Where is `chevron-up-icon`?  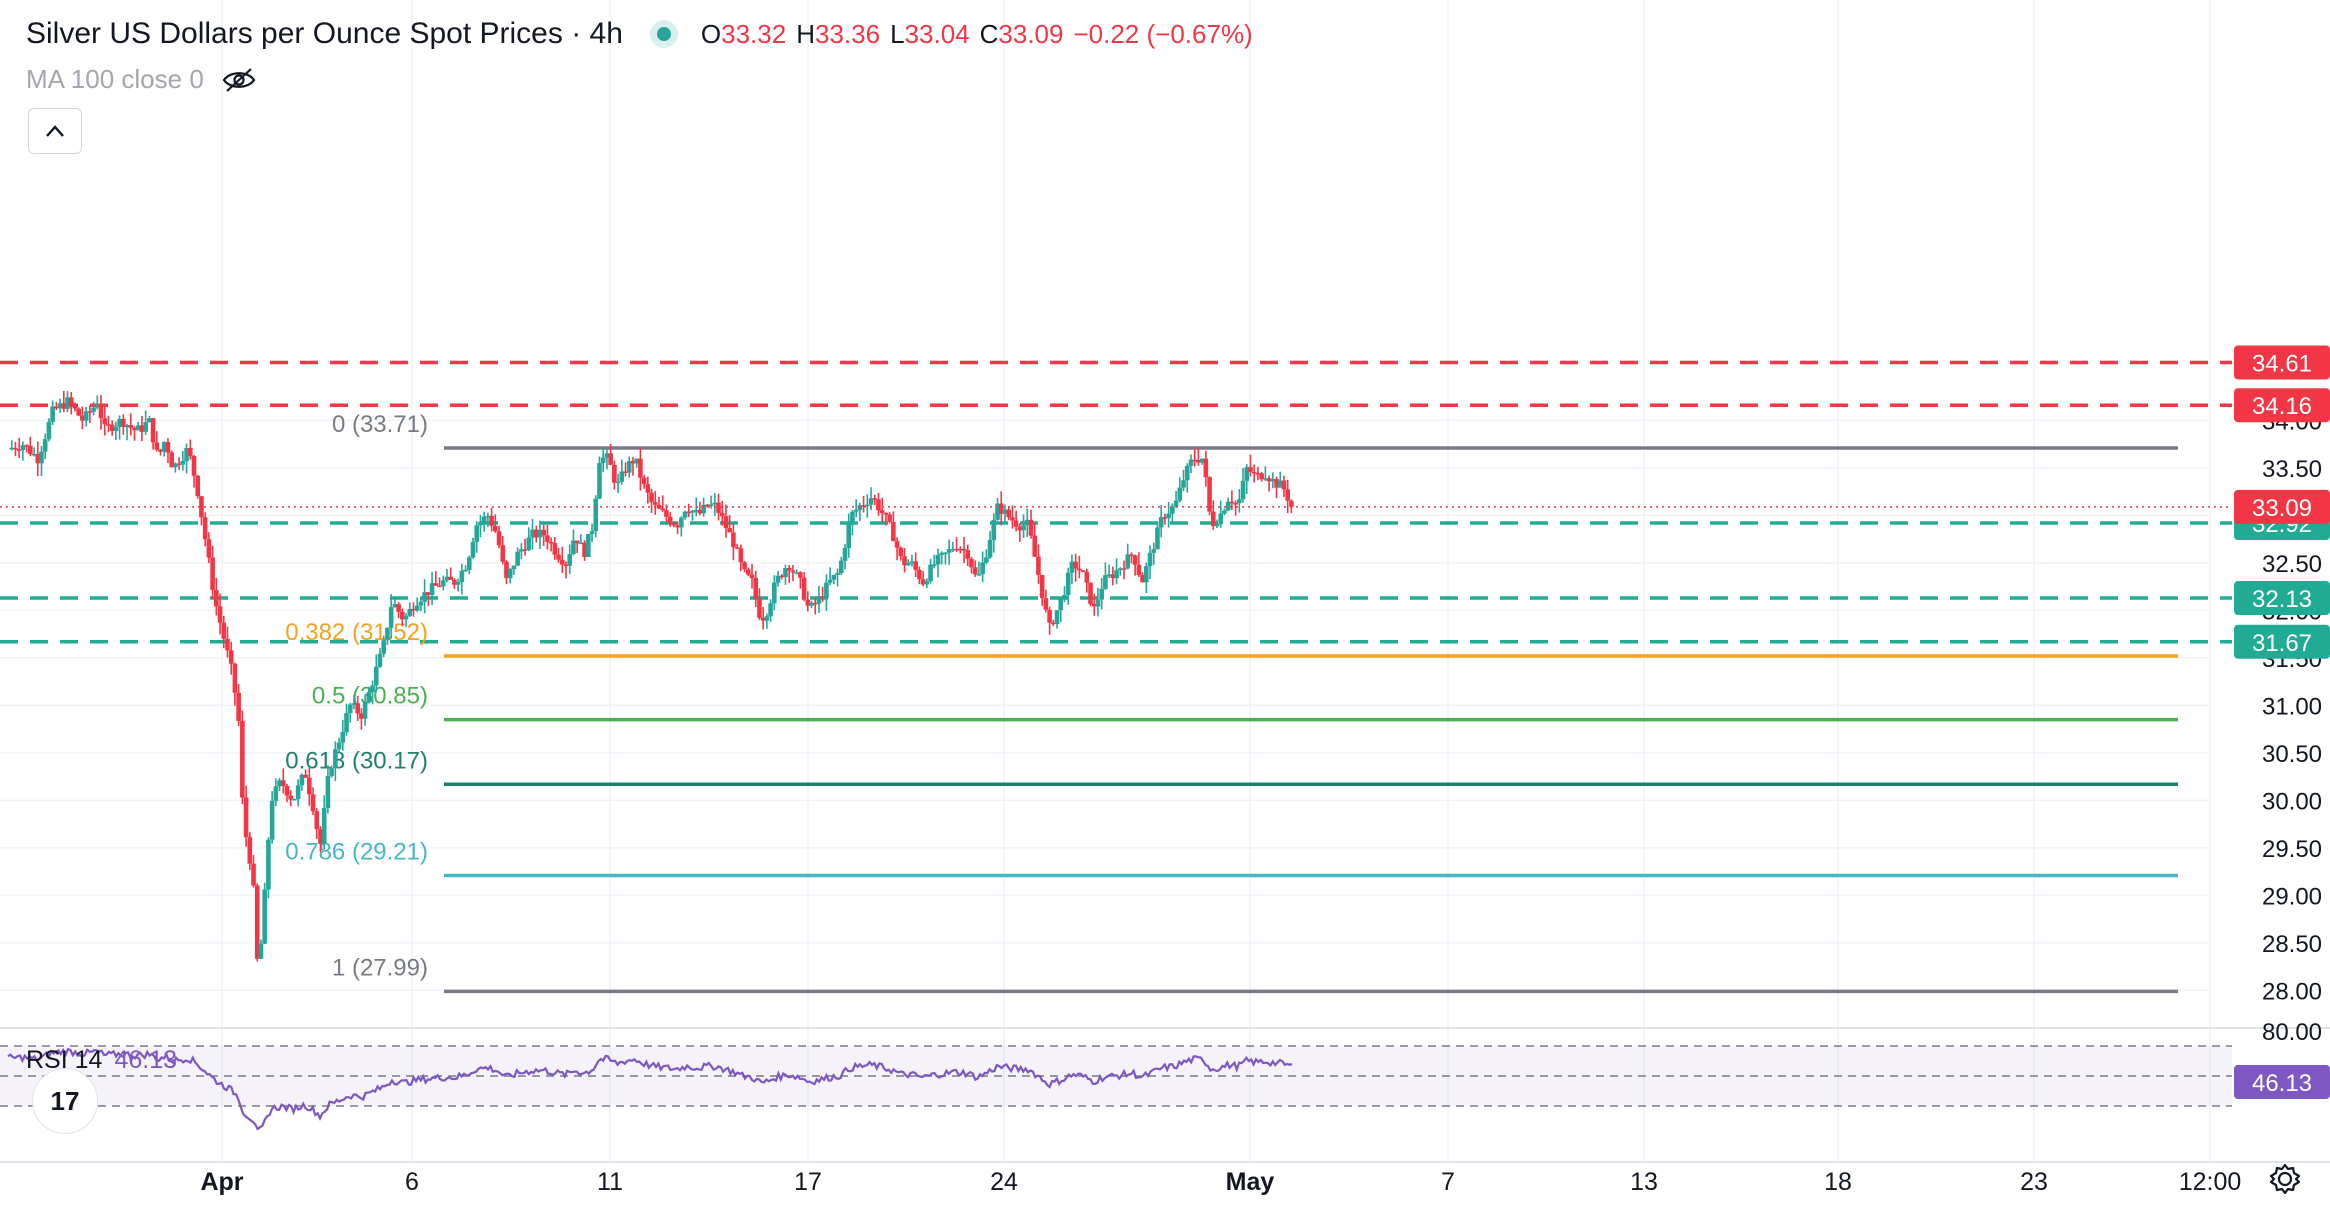
chevron-up-icon is located at coordinates (55, 131).